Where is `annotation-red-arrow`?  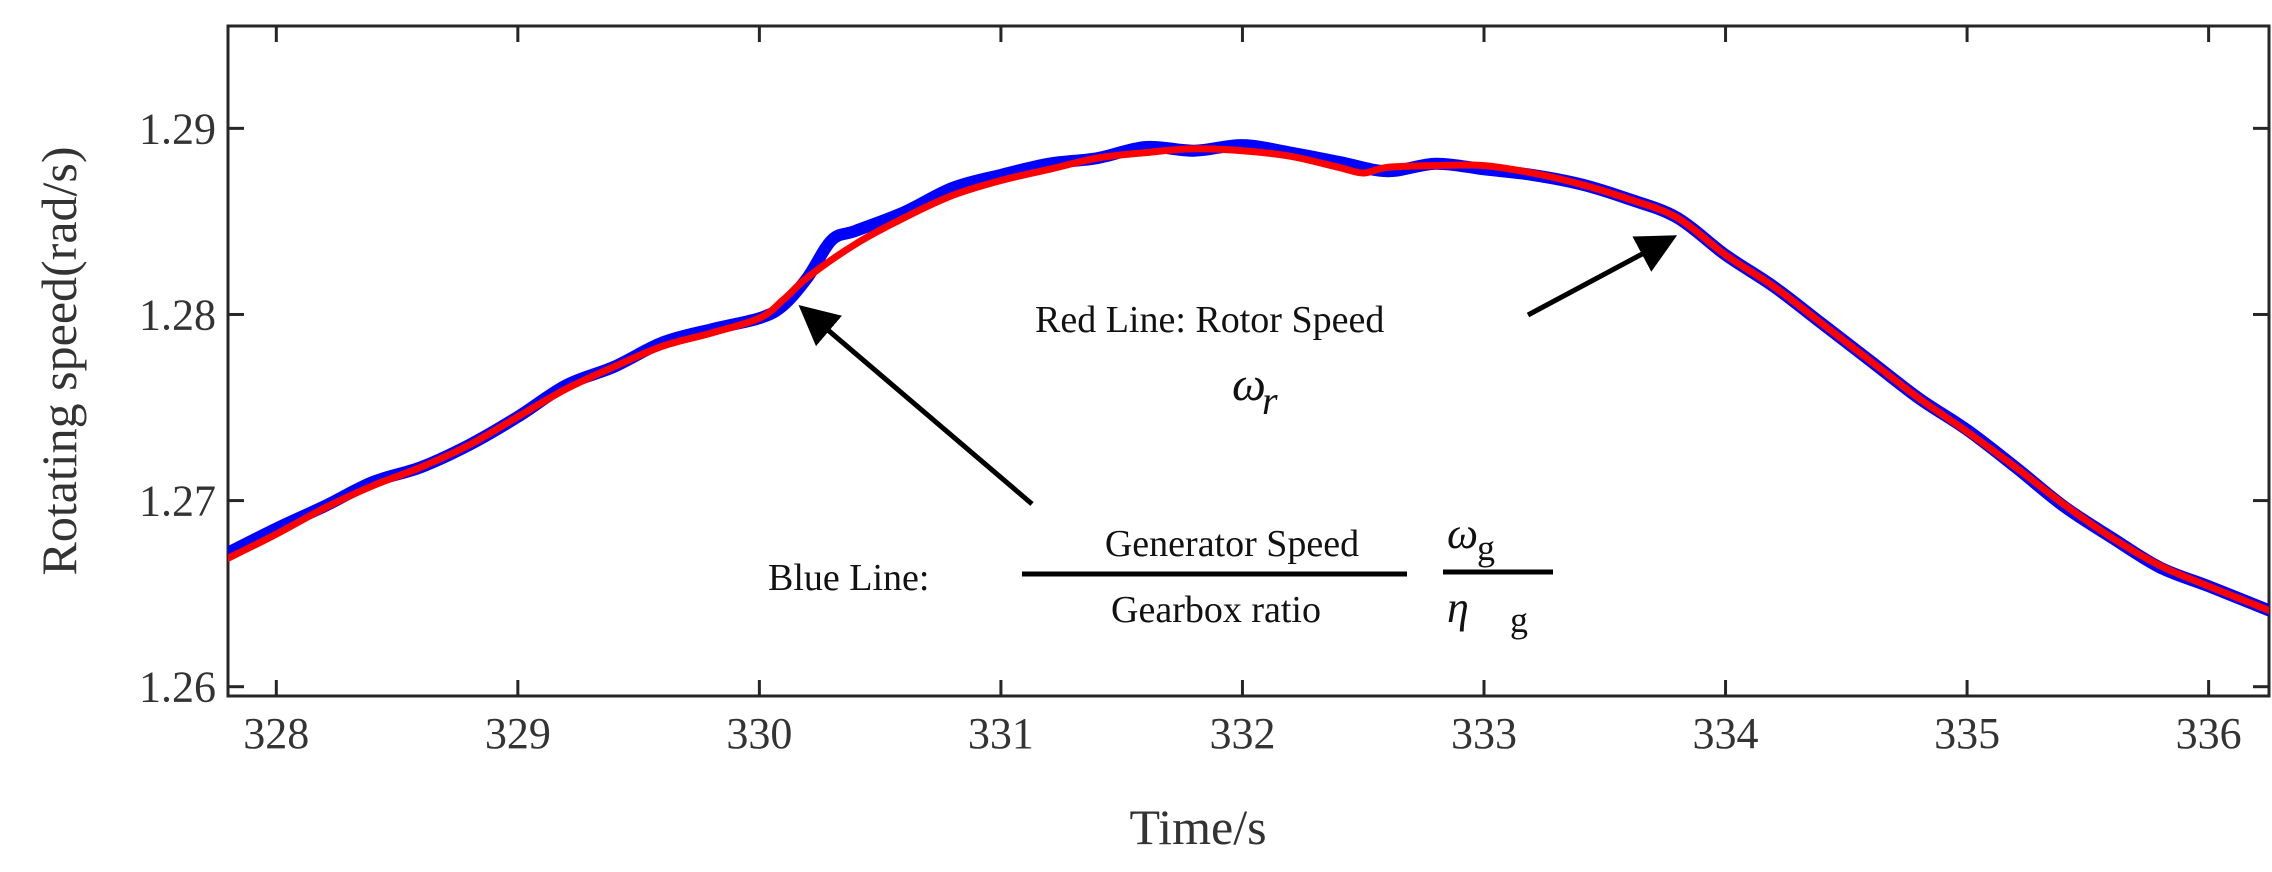
annotation-red-arrow is located at coordinates (1602, 276).